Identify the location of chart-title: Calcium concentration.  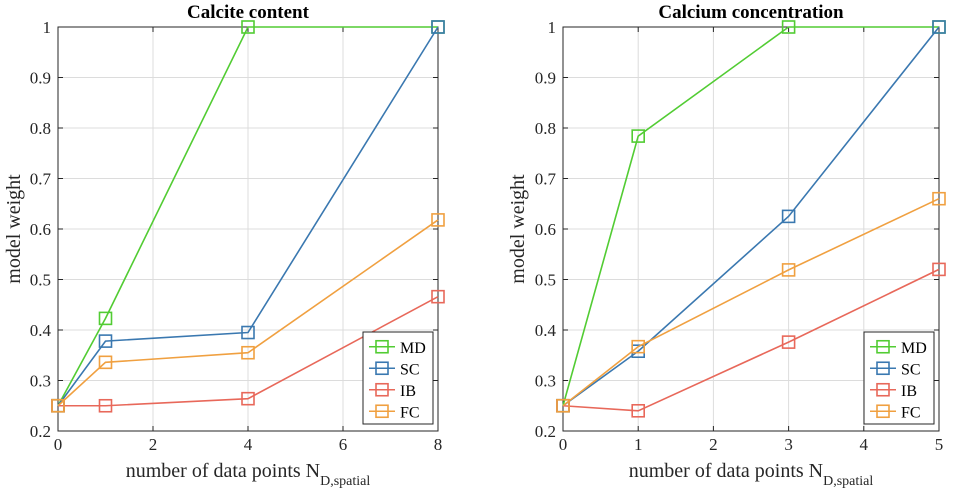
(751, 12).